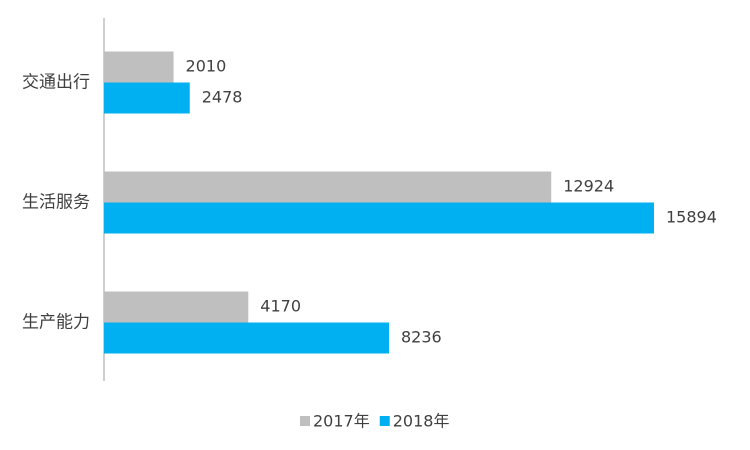 The image size is (750, 450). What do you see at coordinates (56, 83) in the screenshot?
I see `y-tick-label: 交通出行` at bounding box center [56, 83].